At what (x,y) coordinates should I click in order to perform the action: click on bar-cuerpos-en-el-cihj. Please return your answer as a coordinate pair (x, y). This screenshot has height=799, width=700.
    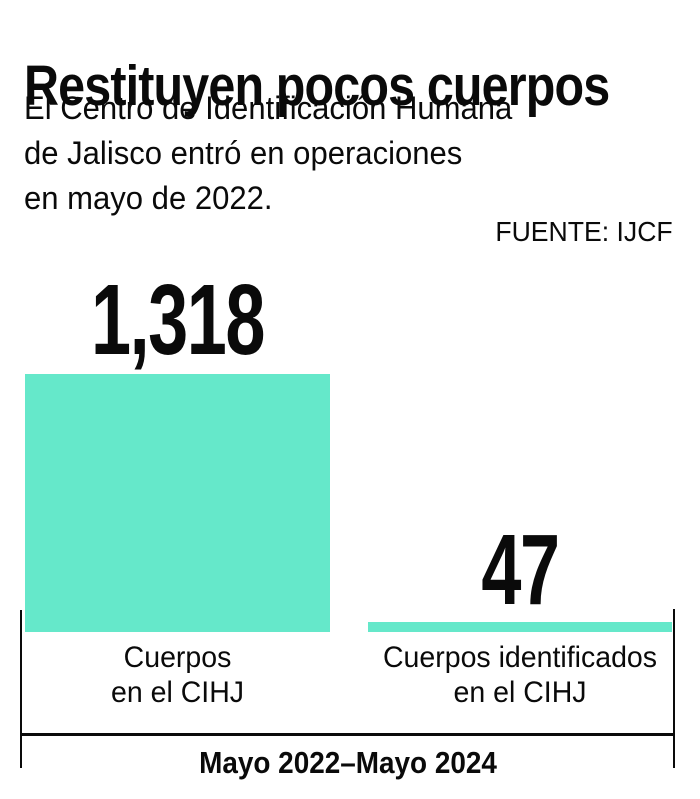
    Looking at the image, I should click on (177, 503).